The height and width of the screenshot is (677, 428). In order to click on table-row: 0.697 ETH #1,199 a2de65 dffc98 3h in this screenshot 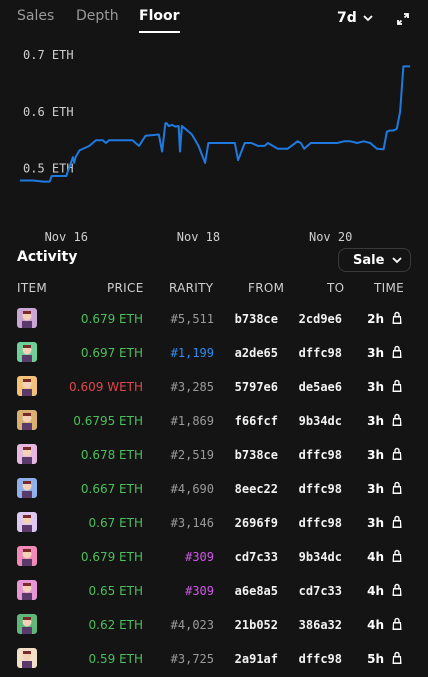, I will do `click(214, 353)`.